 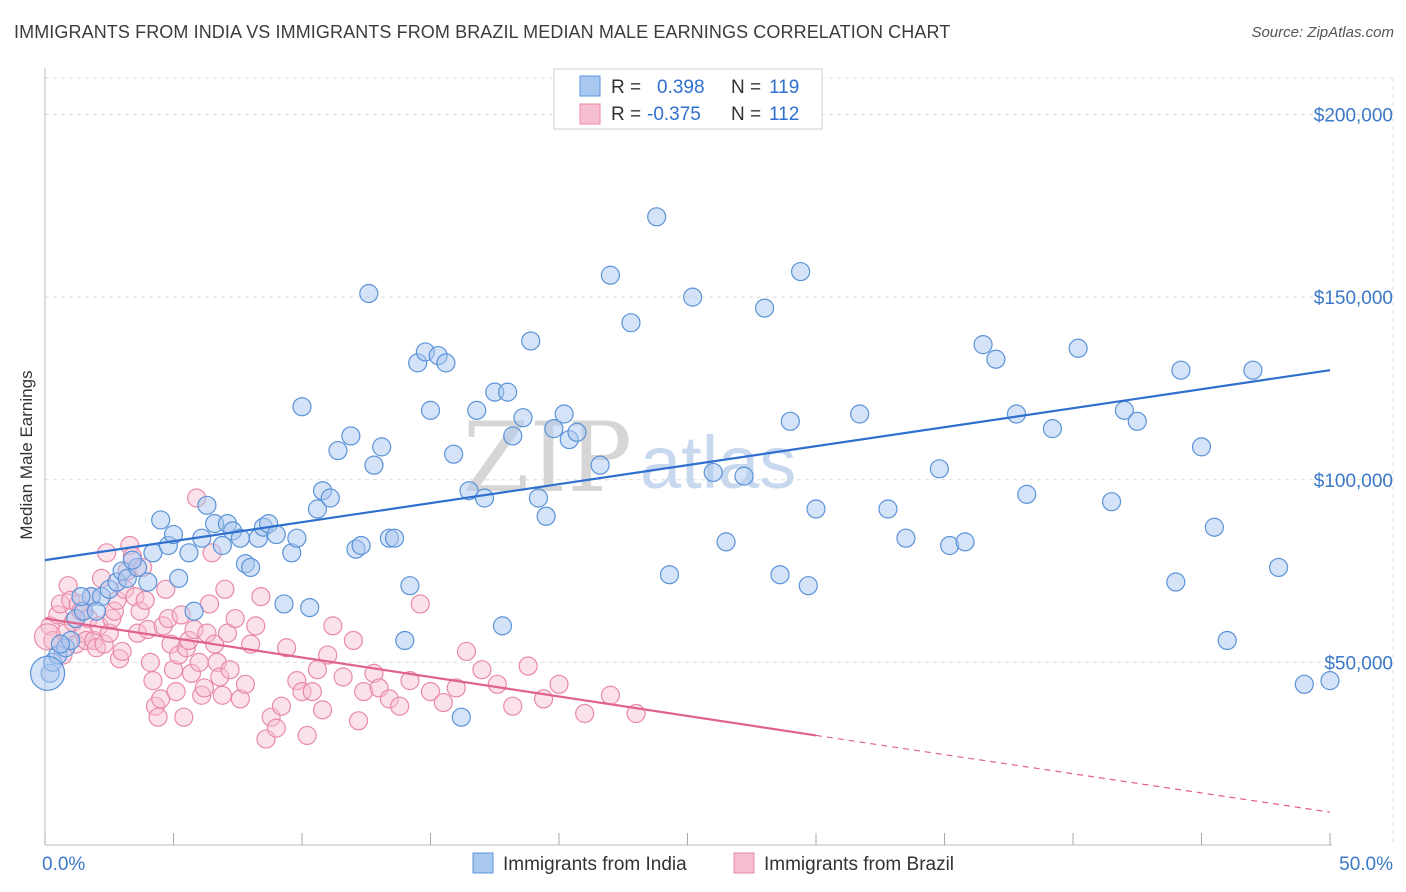 What do you see at coordinates (688, 99) in the screenshot?
I see `correlation-legend: R = 0.398 N = 119 R = -0.375 N = 112` at bounding box center [688, 99].